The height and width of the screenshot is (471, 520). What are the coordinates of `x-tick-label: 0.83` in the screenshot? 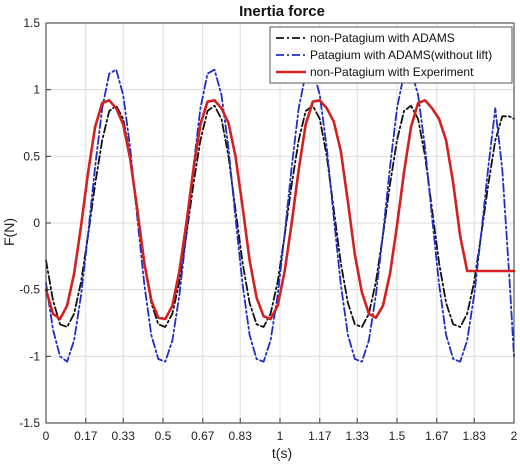 It's located at (241, 436).